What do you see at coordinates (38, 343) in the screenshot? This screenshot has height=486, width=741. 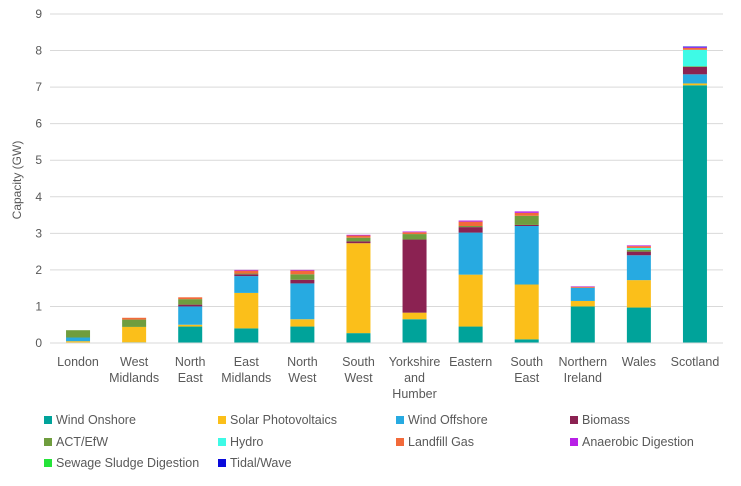 I see `y-tick-label: 0` at bounding box center [38, 343].